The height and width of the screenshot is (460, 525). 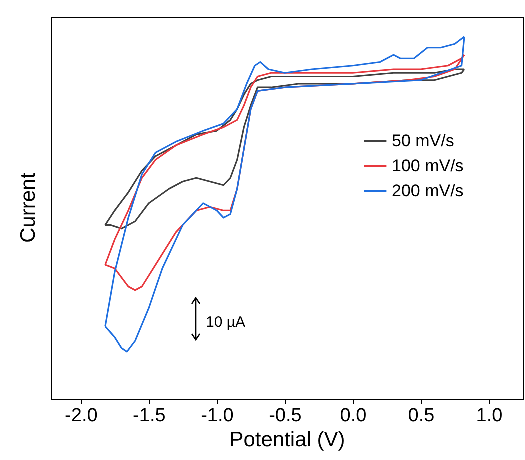 What do you see at coordinates (489, 416) in the screenshot?
I see `x-tick-label: 1.0` at bounding box center [489, 416].